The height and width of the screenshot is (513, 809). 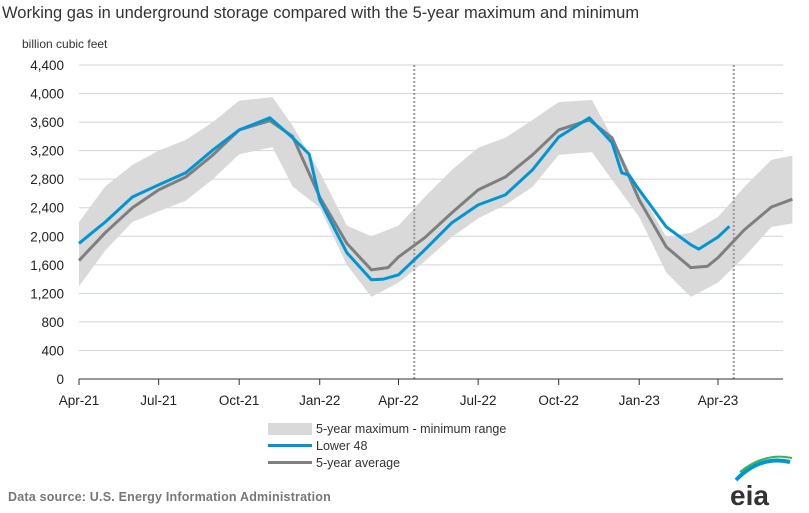 What do you see at coordinates (290, 428) in the screenshot?
I see `range-swatch` at bounding box center [290, 428].